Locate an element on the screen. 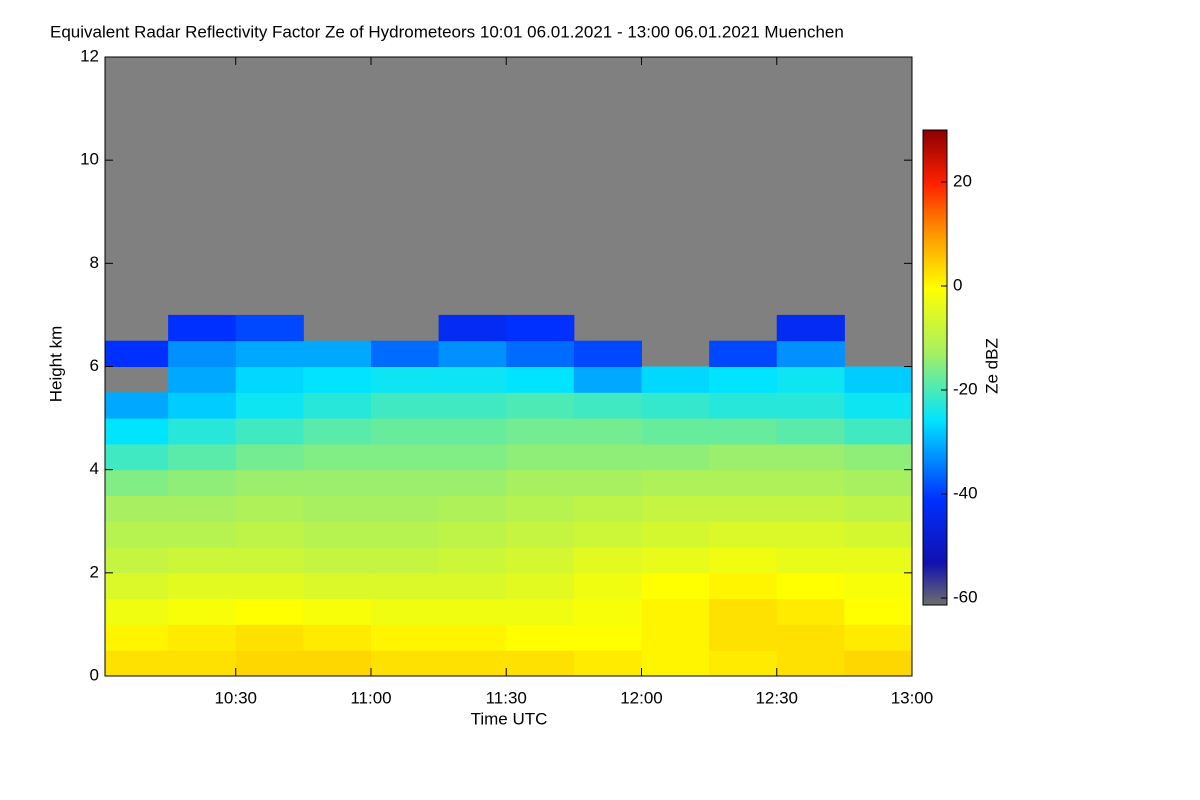 This screenshot has width=1200, height=800. colorbar is located at coordinates (935, 367).